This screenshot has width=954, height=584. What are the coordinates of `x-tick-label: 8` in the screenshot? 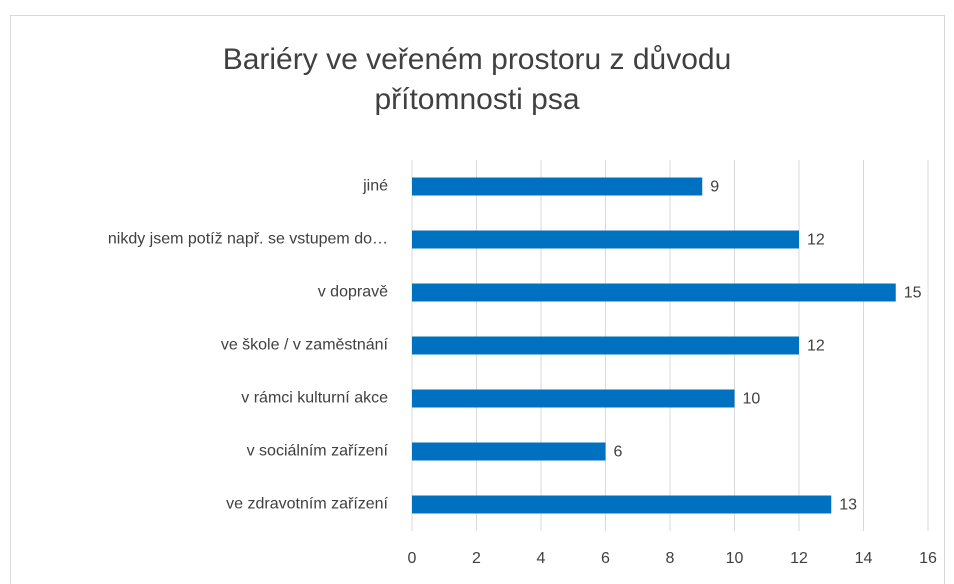 It's located at (670, 558).